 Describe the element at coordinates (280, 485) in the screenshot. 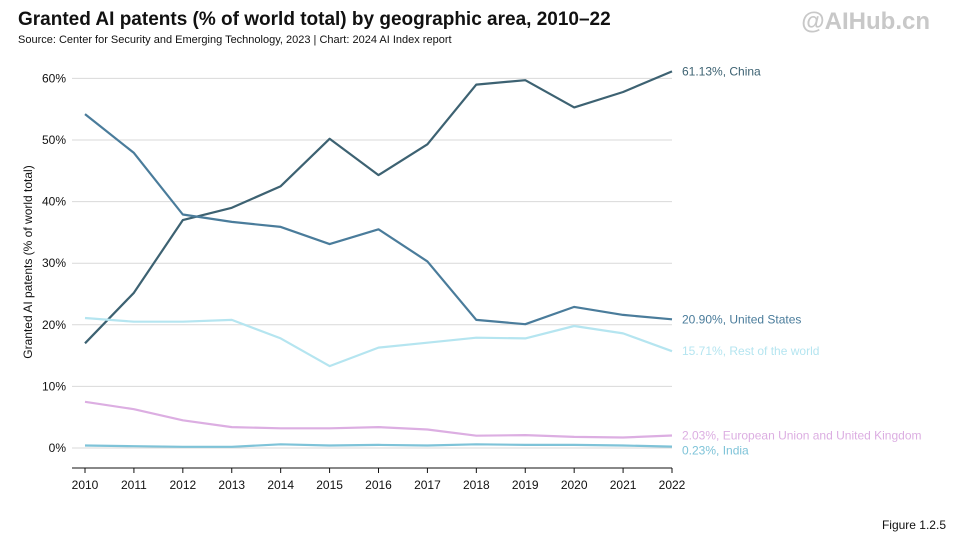

I see `x-tick-label: 2014` at that location.